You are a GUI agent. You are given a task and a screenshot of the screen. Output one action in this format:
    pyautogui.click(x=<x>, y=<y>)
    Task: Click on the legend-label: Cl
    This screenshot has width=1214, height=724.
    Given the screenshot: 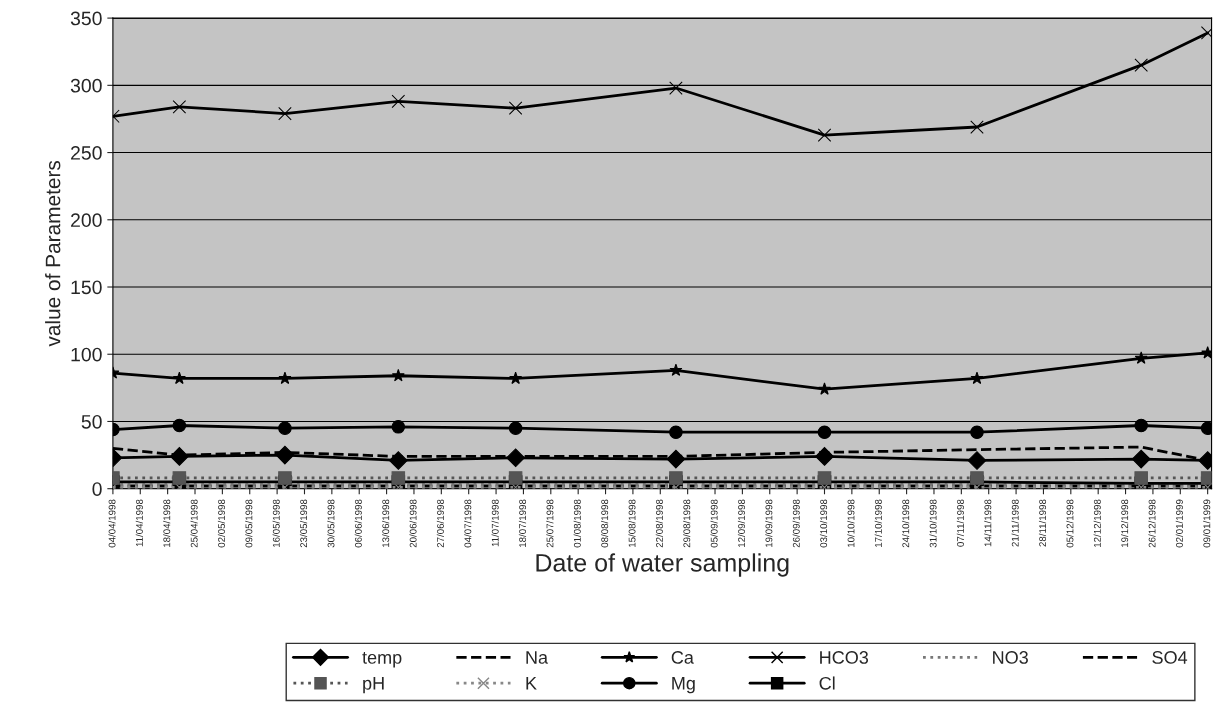 What is the action you would take?
    pyautogui.click(x=827, y=683)
    